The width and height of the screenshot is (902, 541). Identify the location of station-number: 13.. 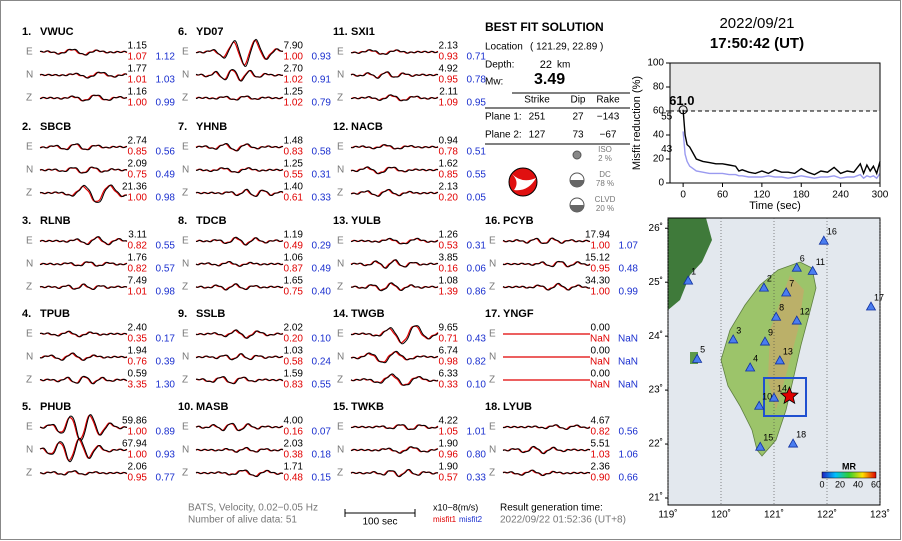
(340, 221).